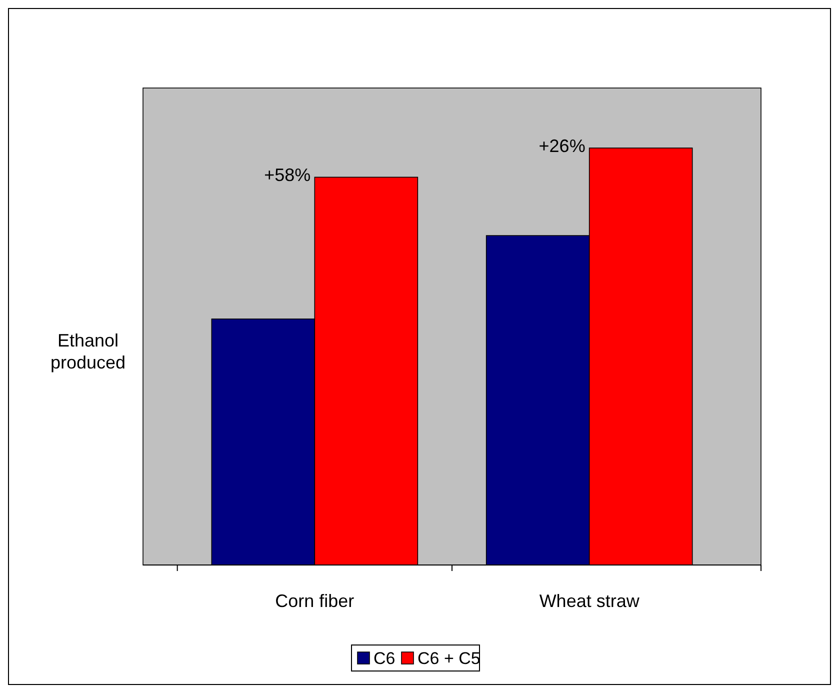 This screenshot has height=693, width=839. What do you see at coordinates (449, 658) in the screenshot?
I see `legend-label: C6 + C5` at bounding box center [449, 658].